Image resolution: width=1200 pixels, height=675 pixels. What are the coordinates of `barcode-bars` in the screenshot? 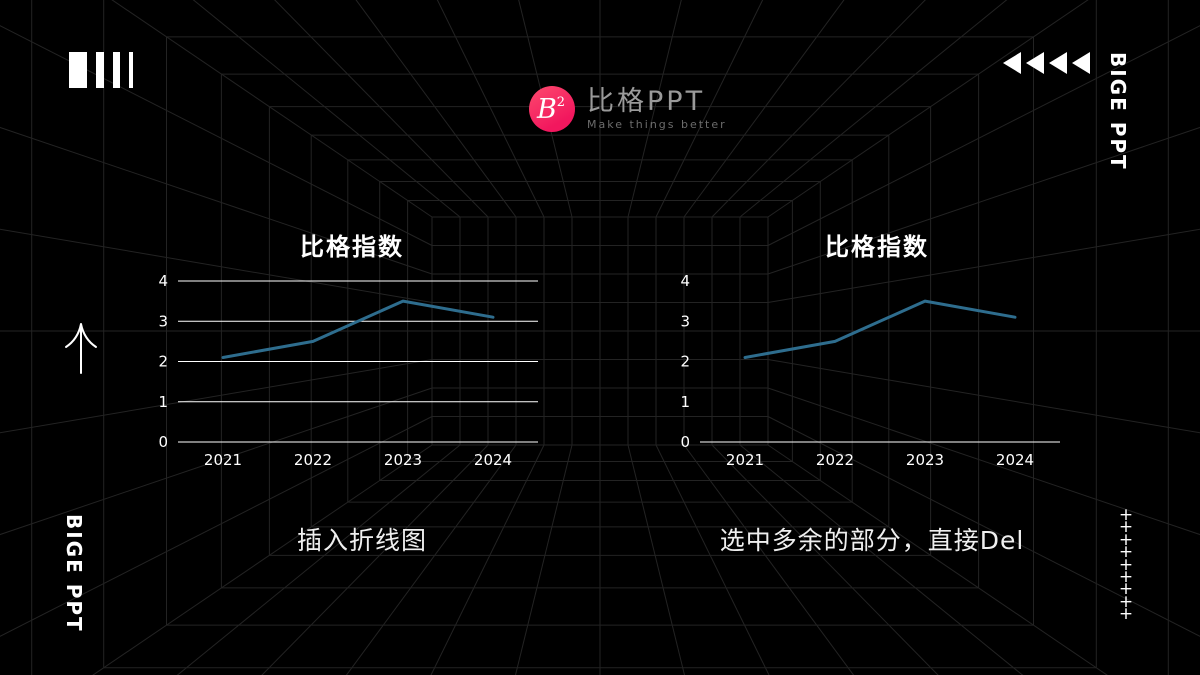 It's located at (105, 70).